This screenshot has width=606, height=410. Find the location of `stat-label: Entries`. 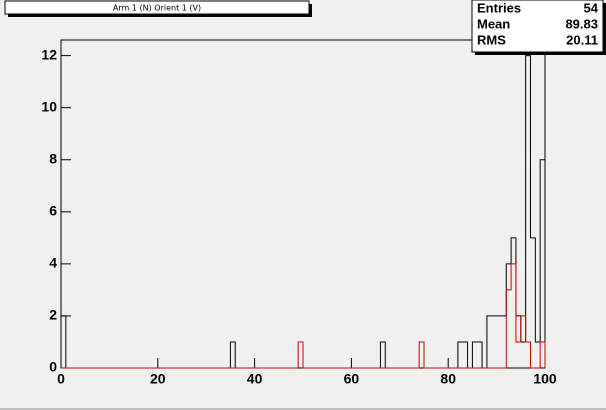

stat-label: Entries is located at coordinates (499, 7).